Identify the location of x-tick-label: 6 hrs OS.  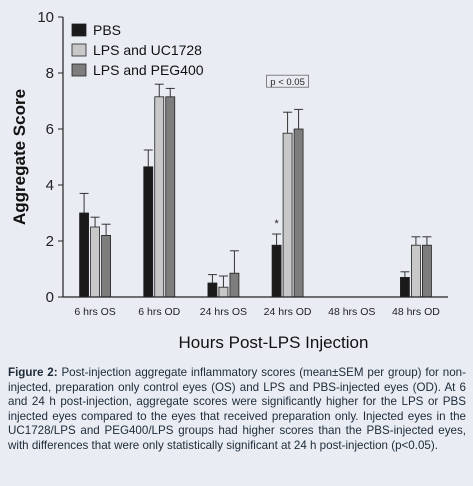
(94, 312).